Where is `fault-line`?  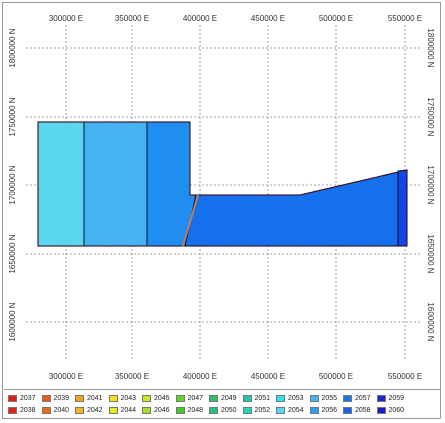 fault-line is located at coordinates (190, 220).